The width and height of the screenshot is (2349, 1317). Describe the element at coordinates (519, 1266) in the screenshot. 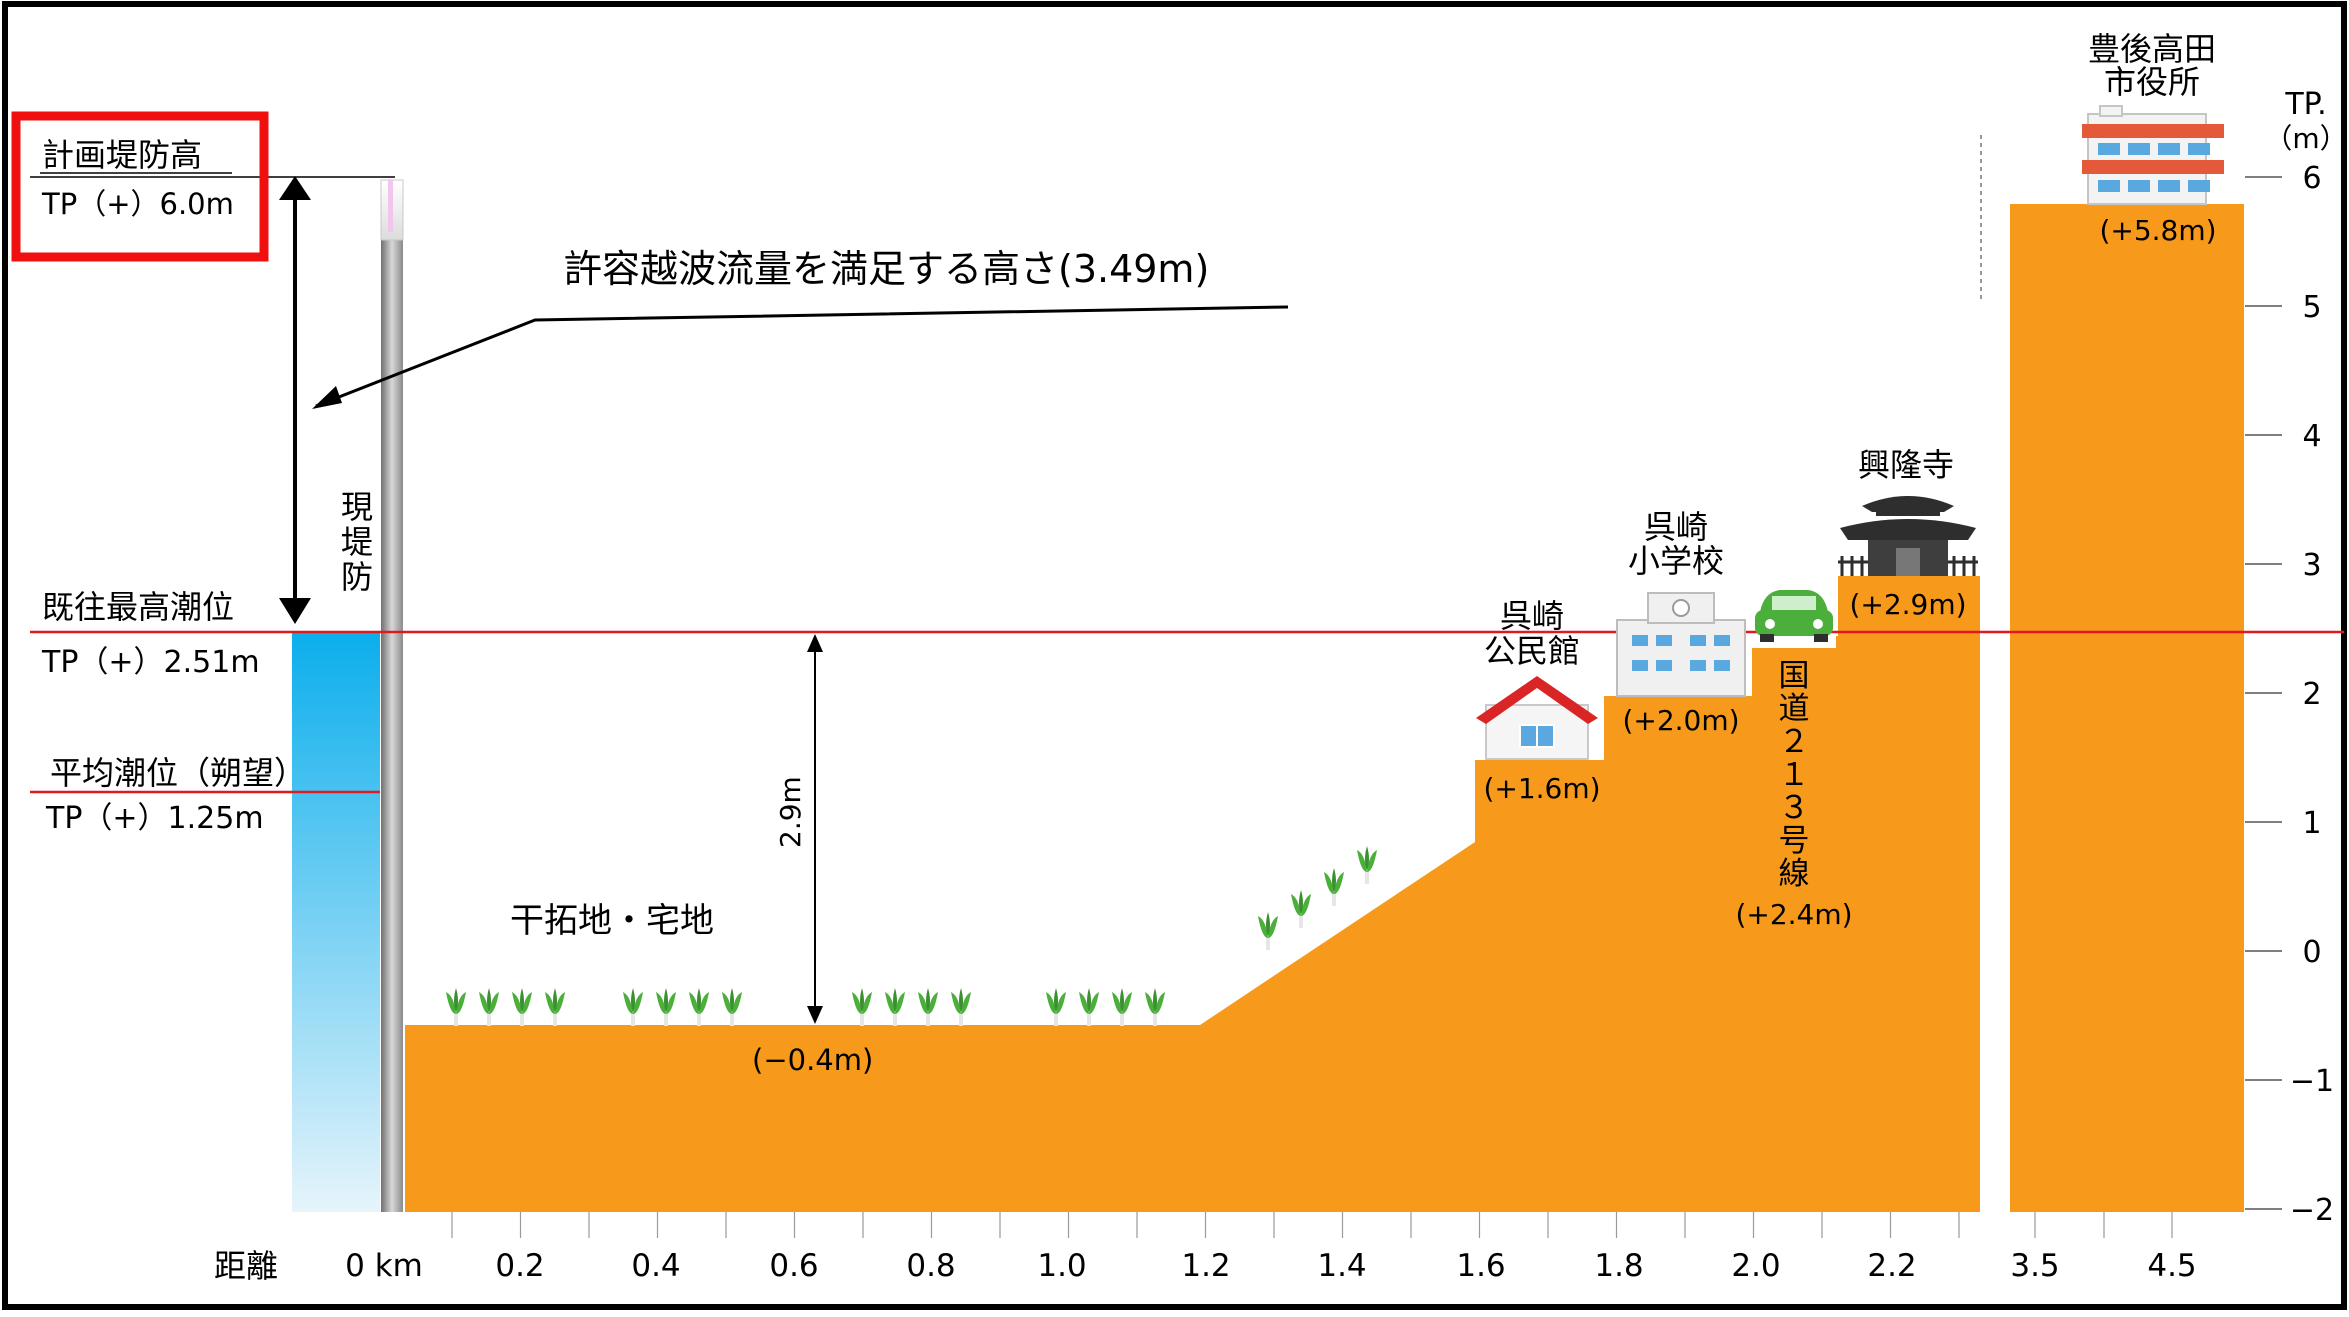

I see `x-tick-label: 0.2` at that location.